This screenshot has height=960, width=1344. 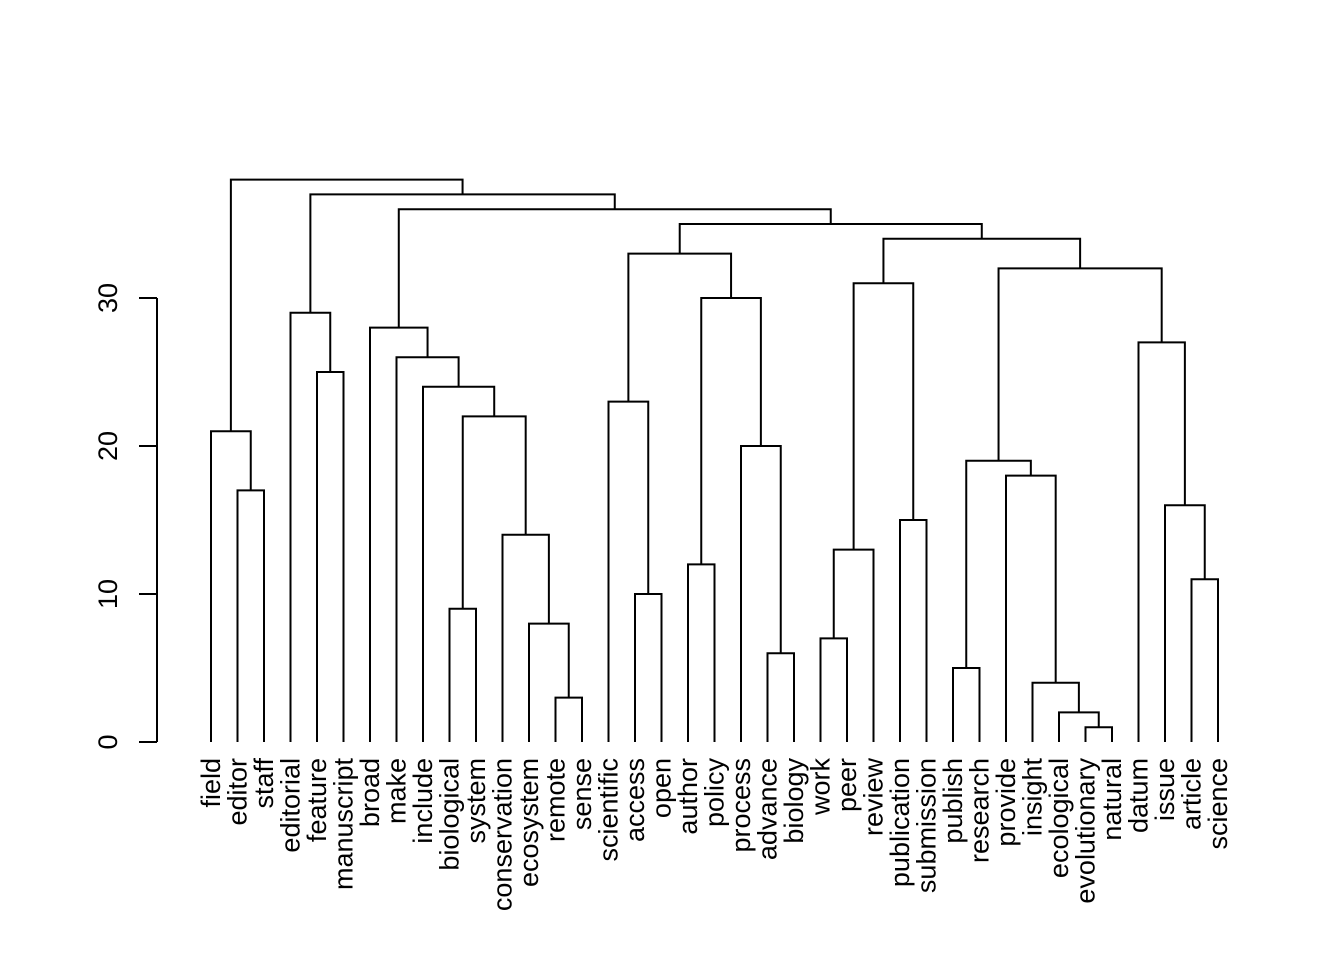 What do you see at coordinates (900, 822) in the screenshot?
I see `leaf-label: publication` at bounding box center [900, 822].